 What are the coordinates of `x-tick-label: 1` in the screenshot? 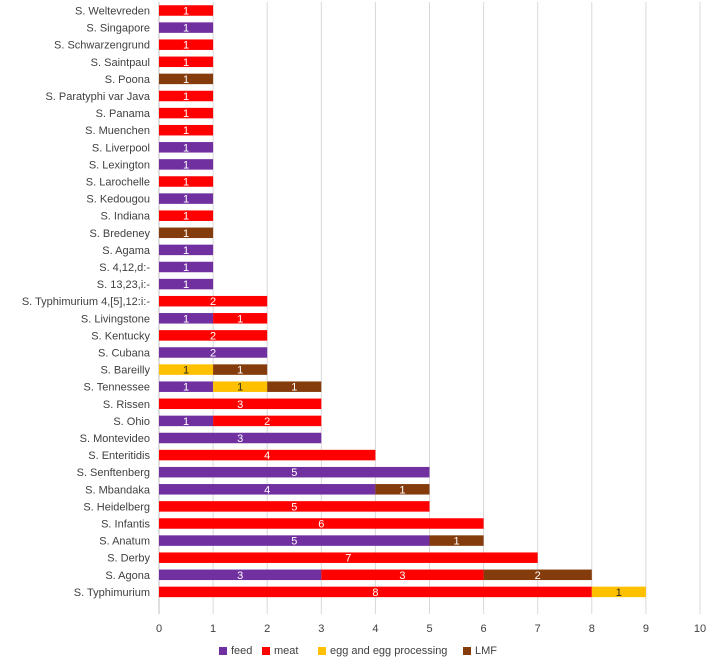 It's located at (213, 629).